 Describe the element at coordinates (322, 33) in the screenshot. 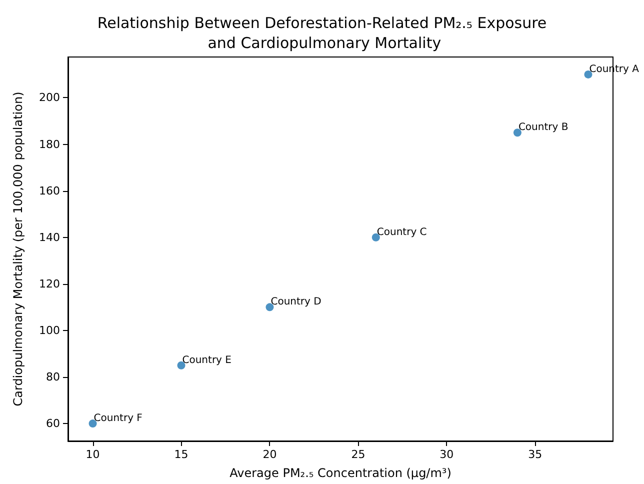

I see `chart-title: Relationship Between Deforestation-Related PM₂.₅ Exposure and Cardiopulmonary Mortality` at that location.